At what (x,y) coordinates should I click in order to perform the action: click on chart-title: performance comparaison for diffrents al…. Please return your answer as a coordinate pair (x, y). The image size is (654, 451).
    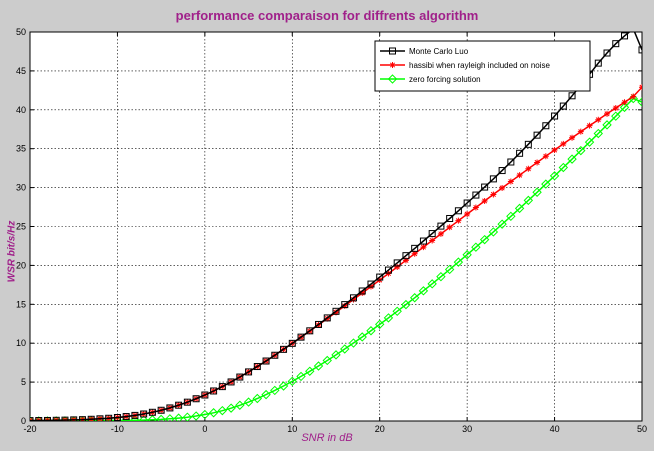
    Looking at the image, I should click on (327, 15).